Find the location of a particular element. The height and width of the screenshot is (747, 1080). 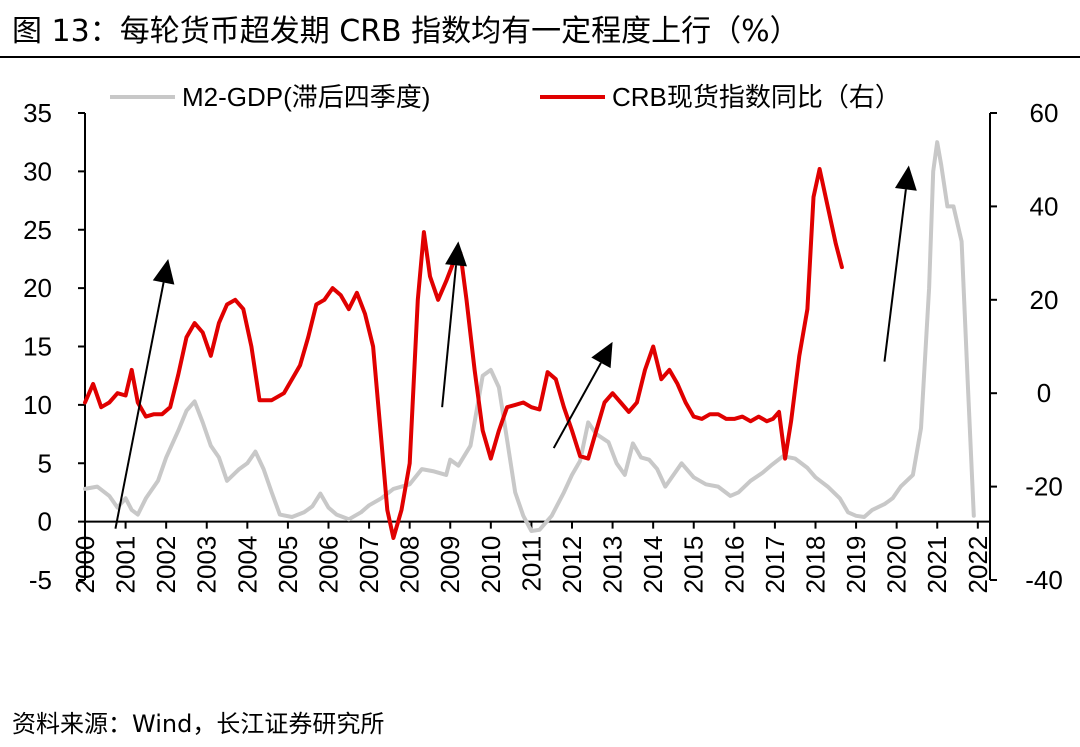

left-tick-label: 25 is located at coordinates (37, 230).